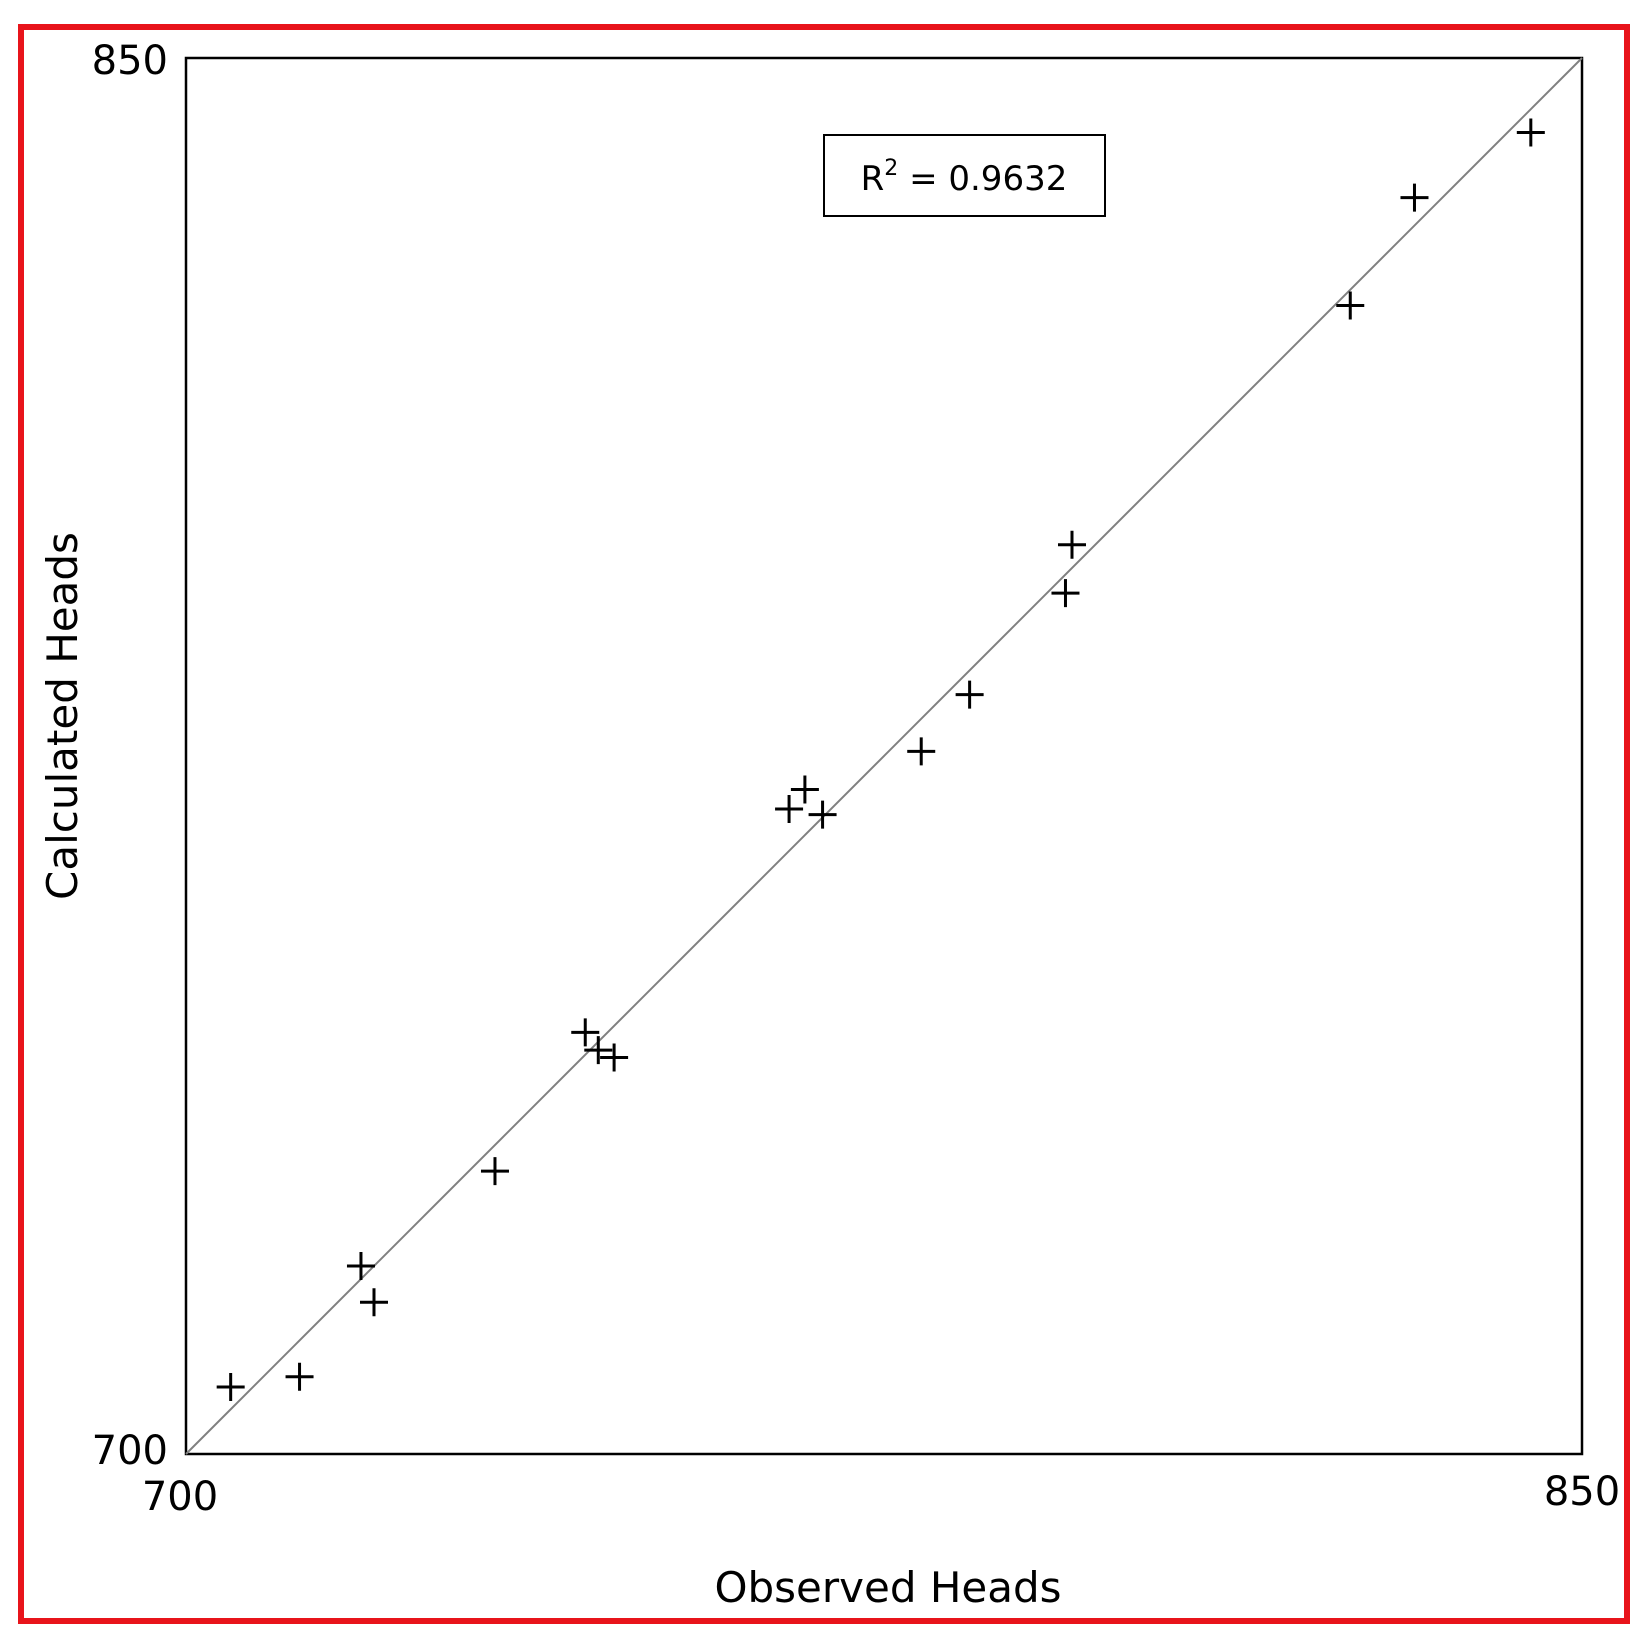  I want to click on y-tick-label-max: 850, so click(130, 61).